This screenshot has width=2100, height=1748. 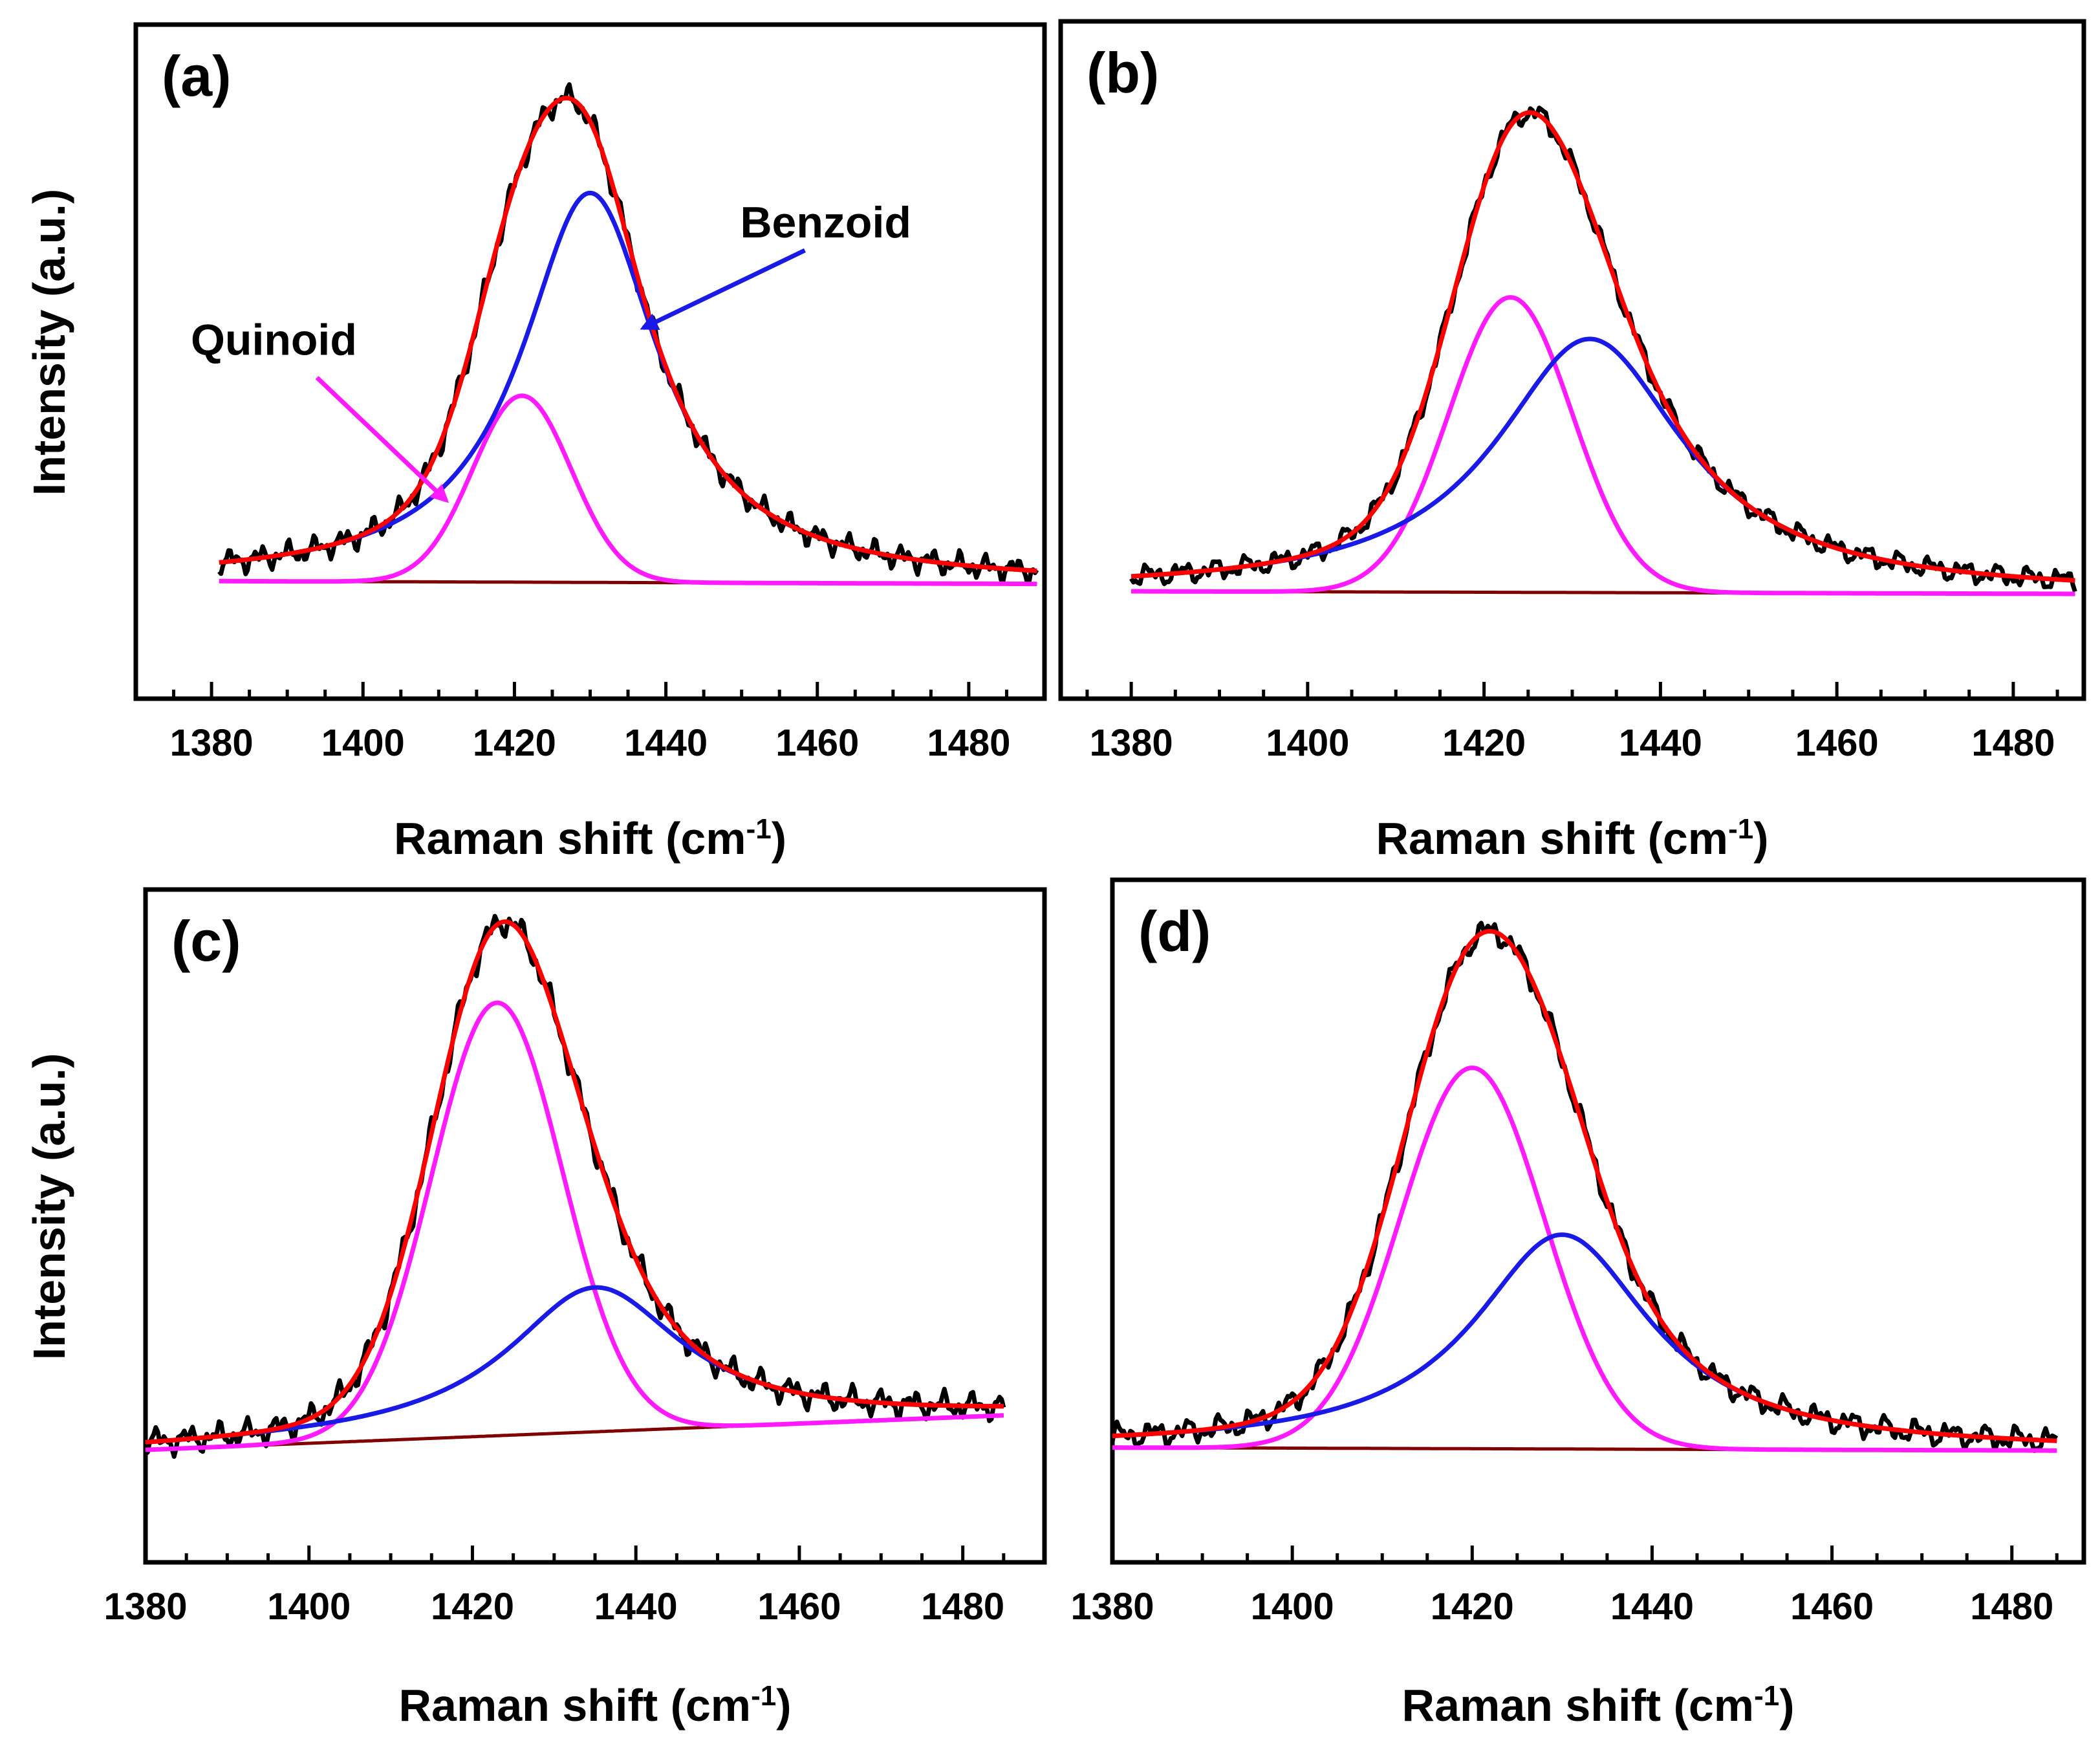 What do you see at coordinates (382, 439) in the screenshot?
I see `quinoid-arrow` at bounding box center [382, 439].